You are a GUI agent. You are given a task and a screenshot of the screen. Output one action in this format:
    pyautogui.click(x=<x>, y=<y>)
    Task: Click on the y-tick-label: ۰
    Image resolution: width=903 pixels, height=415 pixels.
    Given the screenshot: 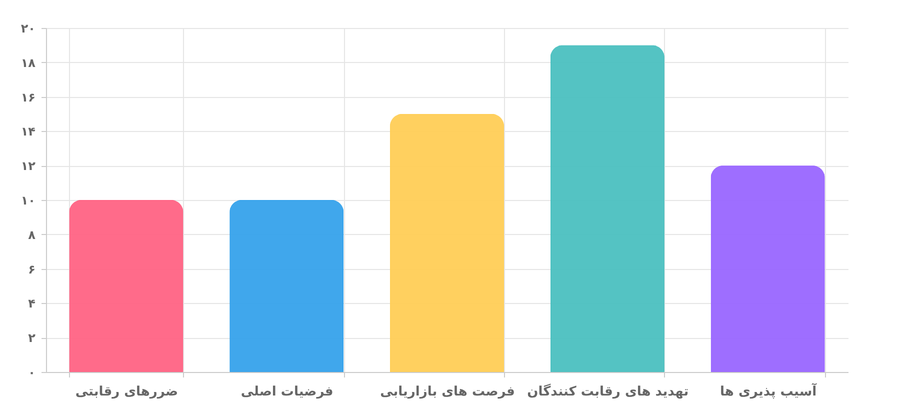 What is the action you would take?
    pyautogui.click(x=32, y=373)
    